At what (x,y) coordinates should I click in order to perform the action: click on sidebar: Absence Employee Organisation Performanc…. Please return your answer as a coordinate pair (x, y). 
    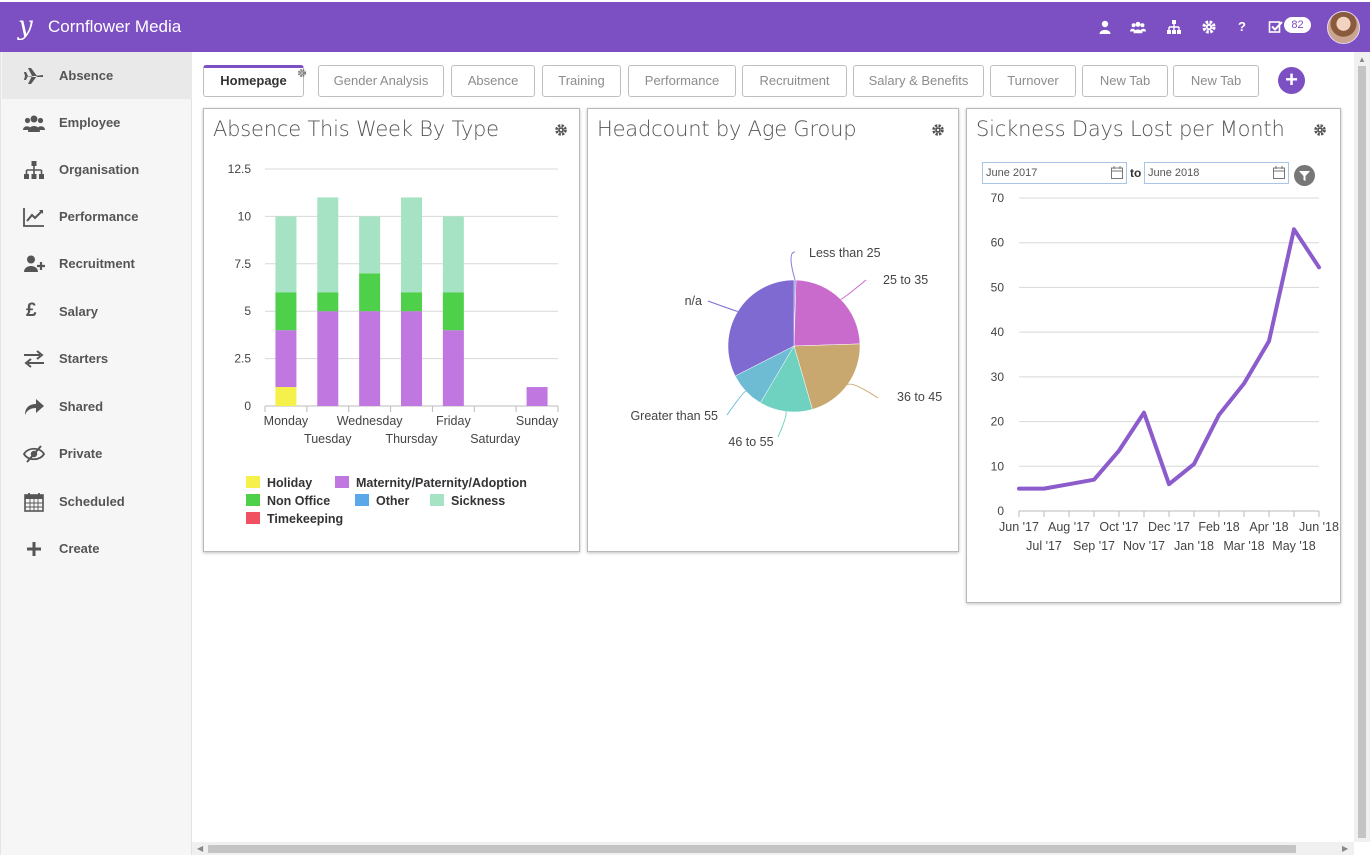
    Looking at the image, I should click on (96, 453).